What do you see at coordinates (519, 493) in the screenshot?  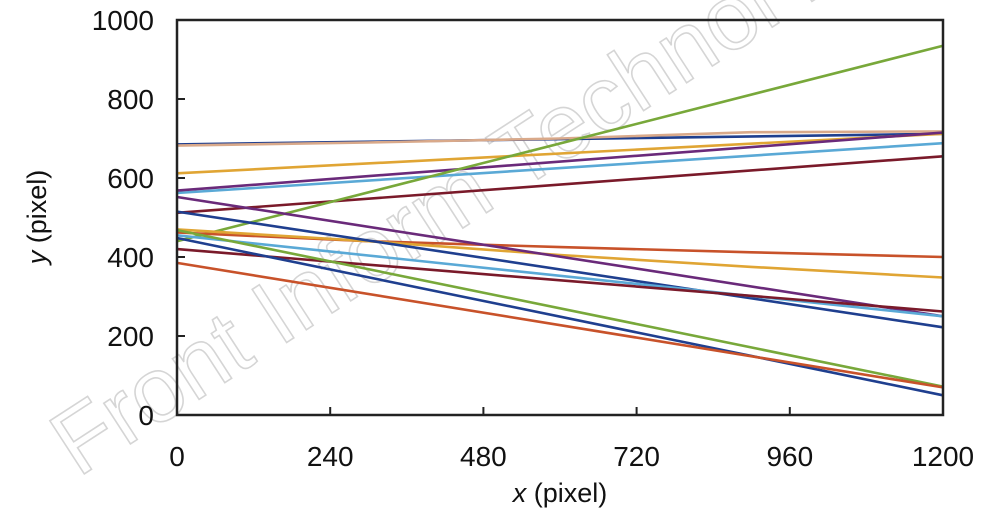 I see `x-axis-variable: x` at bounding box center [519, 493].